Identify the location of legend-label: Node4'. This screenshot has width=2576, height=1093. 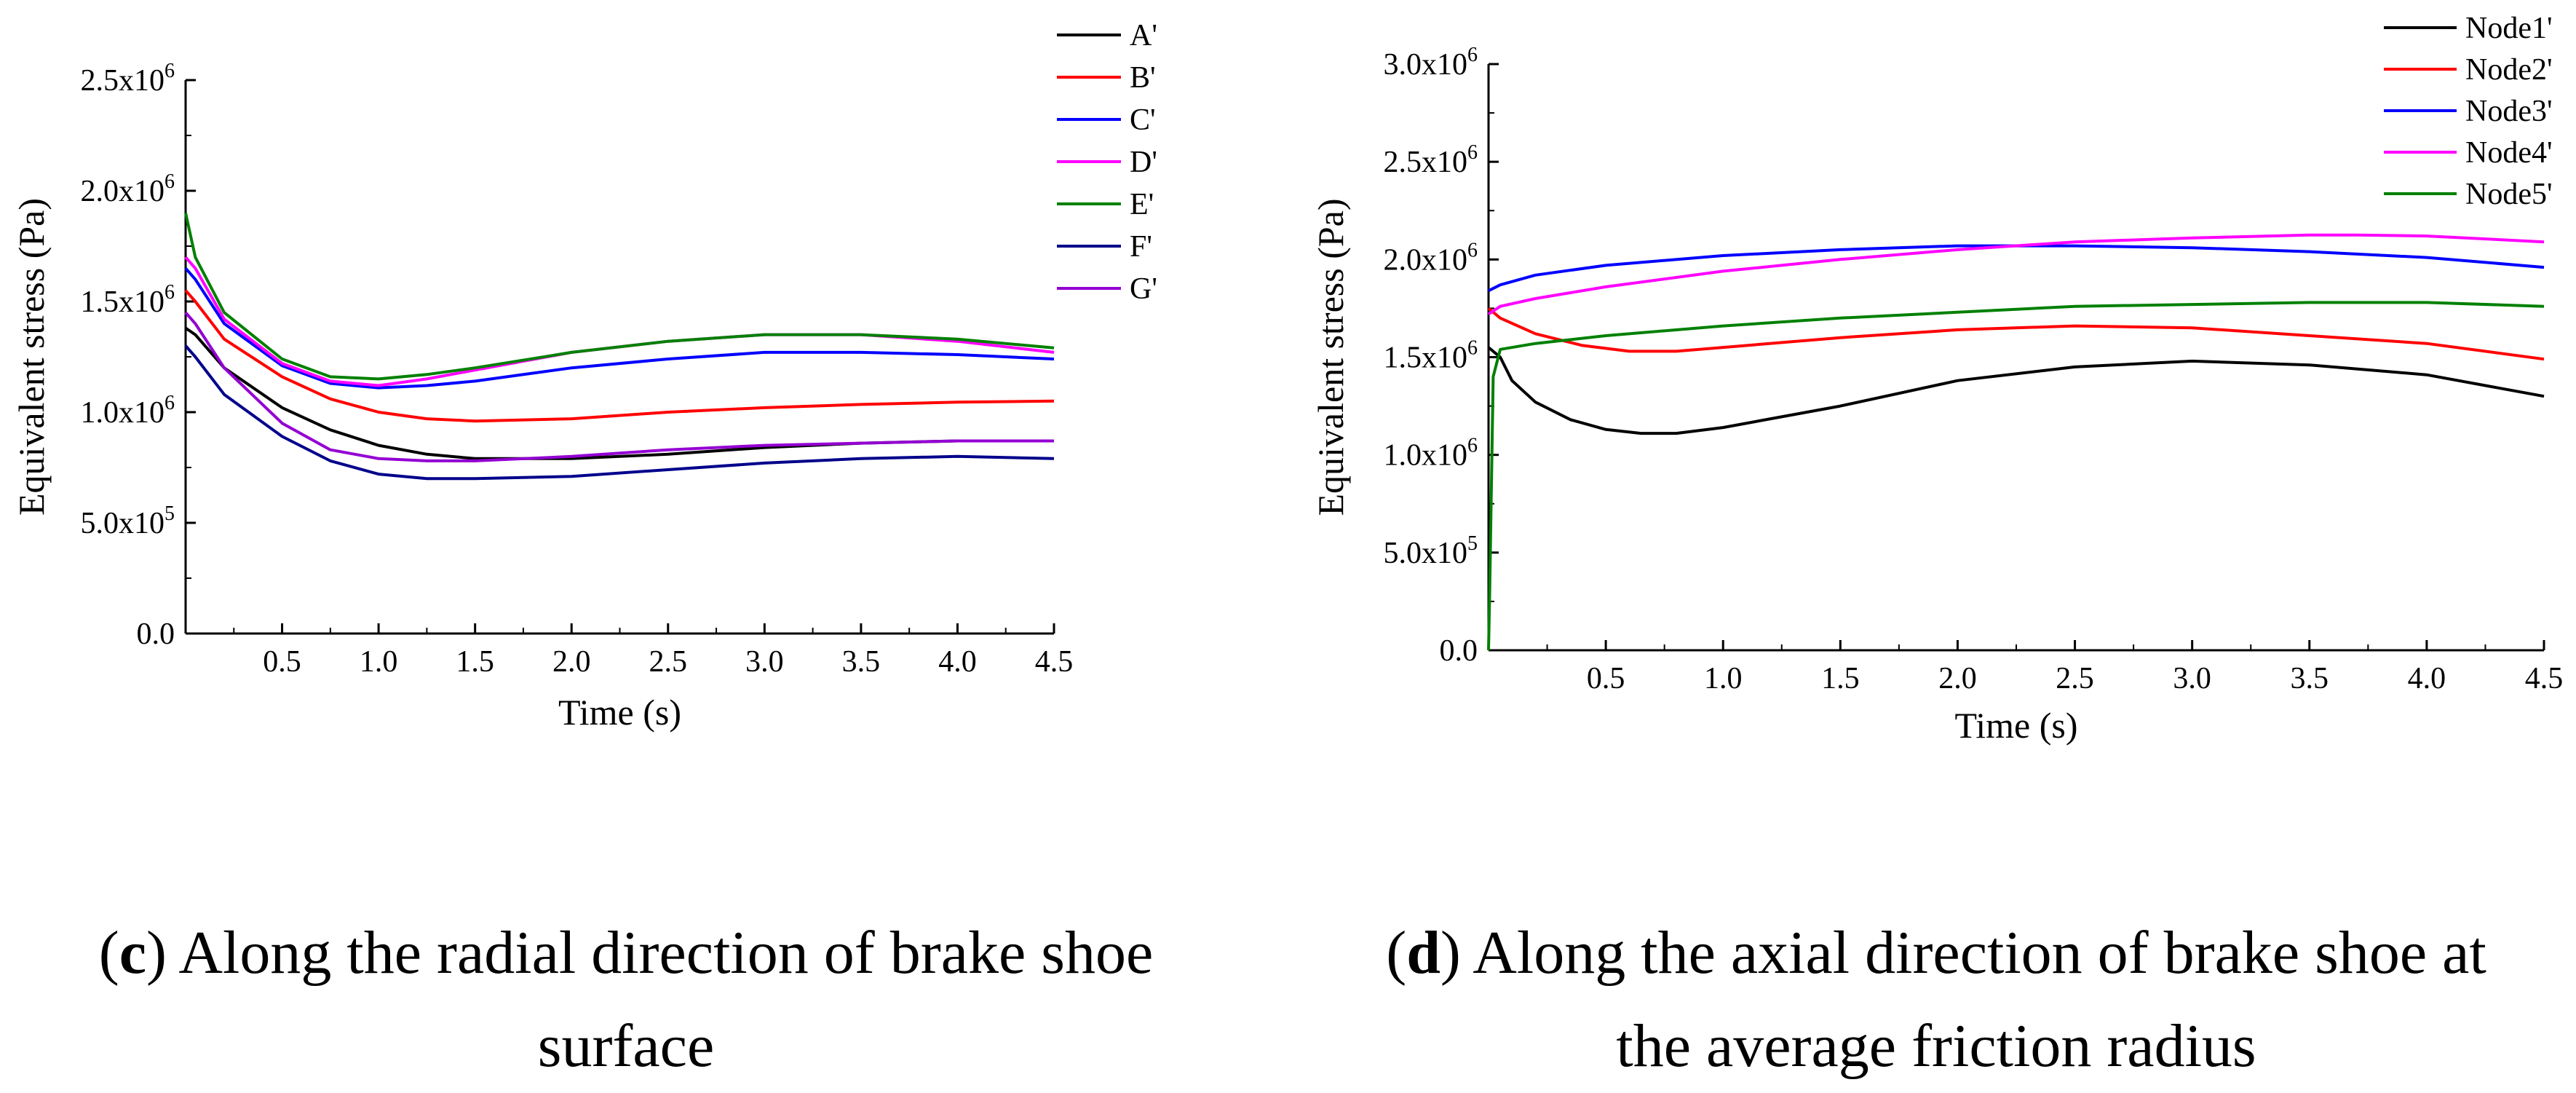
(2509, 153).